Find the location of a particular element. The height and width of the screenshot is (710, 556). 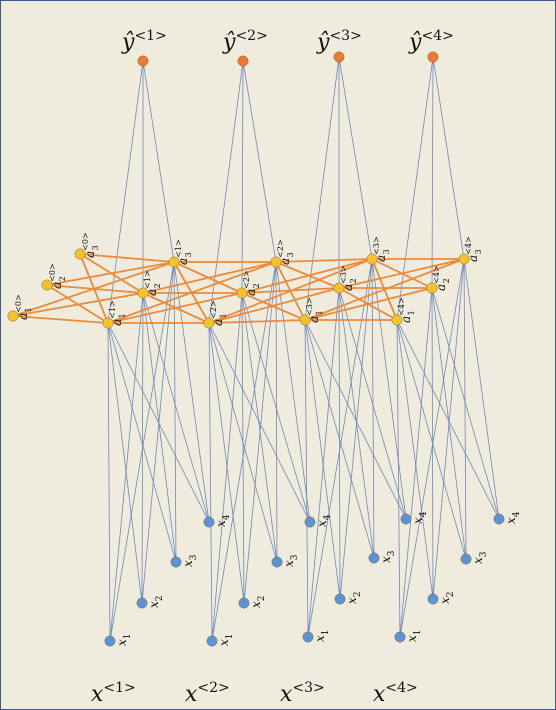

hidden-node-label: a<4>1 is located at coordinates (406, 310).